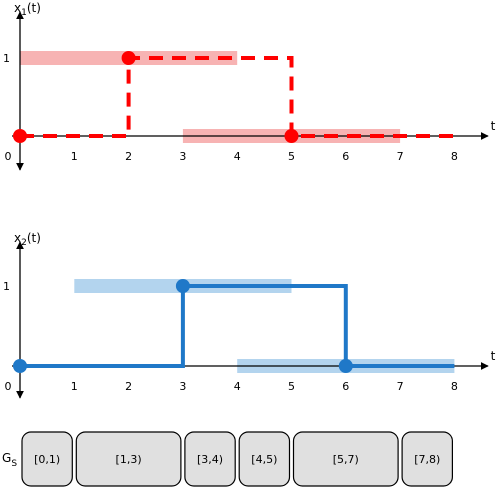 Image resolution: width=502 pixels, height=490 pixels. What do you see at coordinates (6, 58) in the screenshot?
I see `y-tick-x1-0: 1` at bounding box center [6, 58].